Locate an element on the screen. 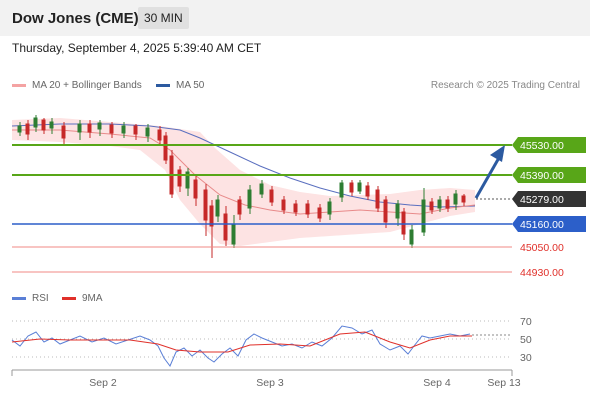 The width and height of the screenshot is (590, 400). rsi-line is located at coordinates (241, 346).